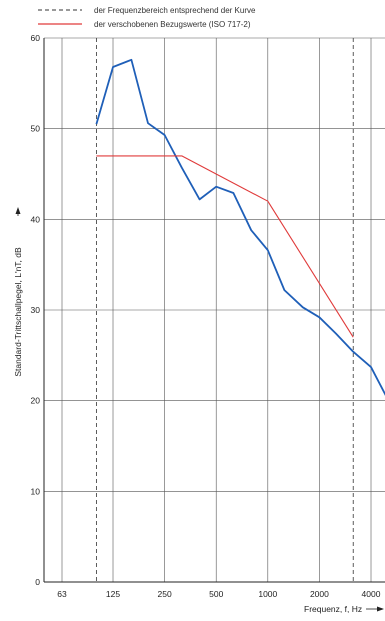 Image resolution: width=385 pixels, height=621 pixels. I want to click on y-axis-title: Standard-Trittschallpegel, L'nT, dB, so click(18, 312).